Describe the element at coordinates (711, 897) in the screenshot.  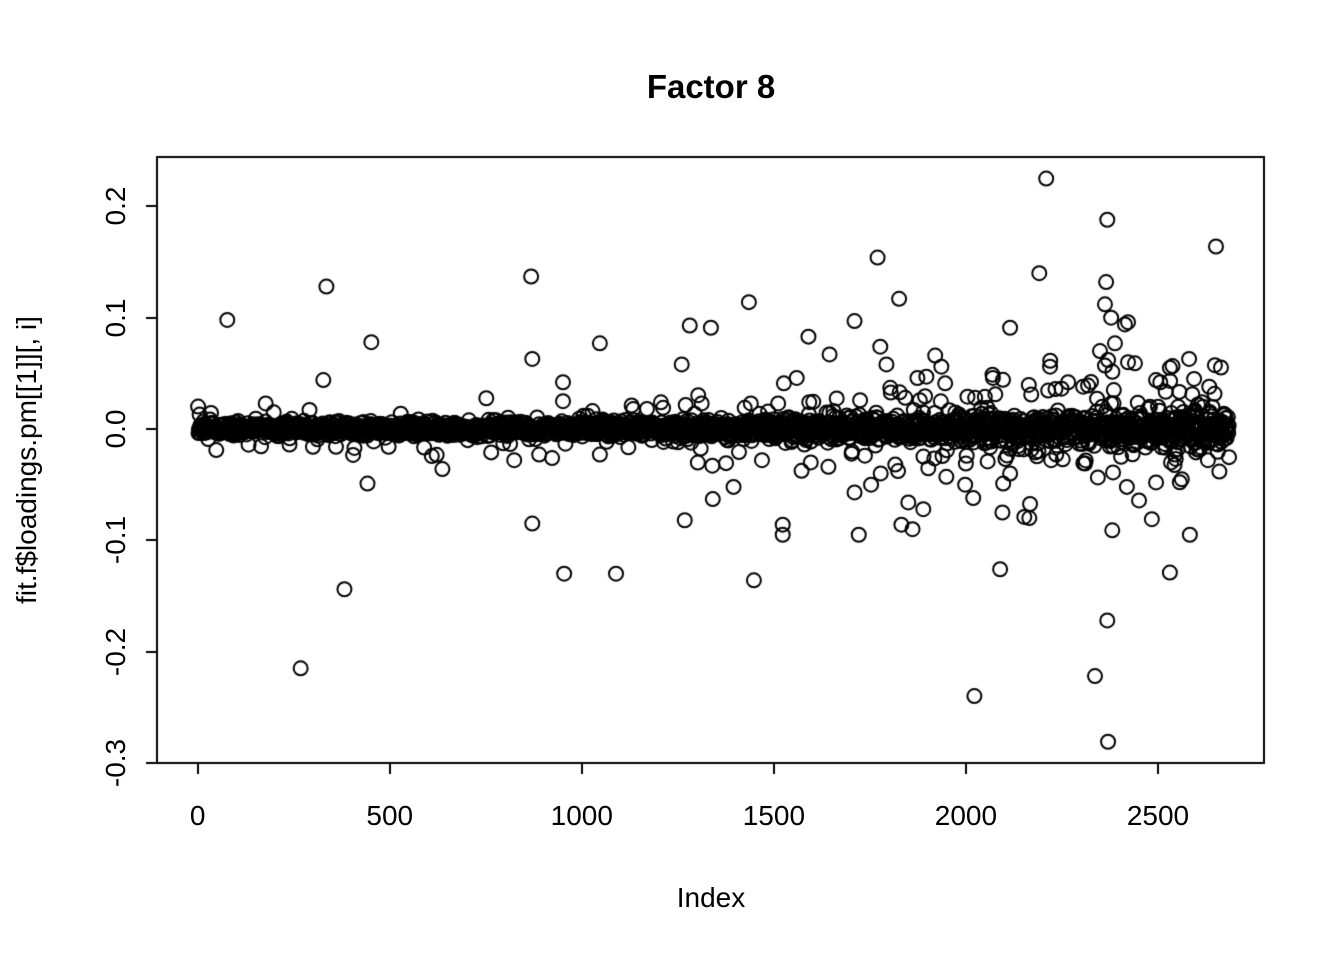
I see `x-axis-label: Index` at that location.